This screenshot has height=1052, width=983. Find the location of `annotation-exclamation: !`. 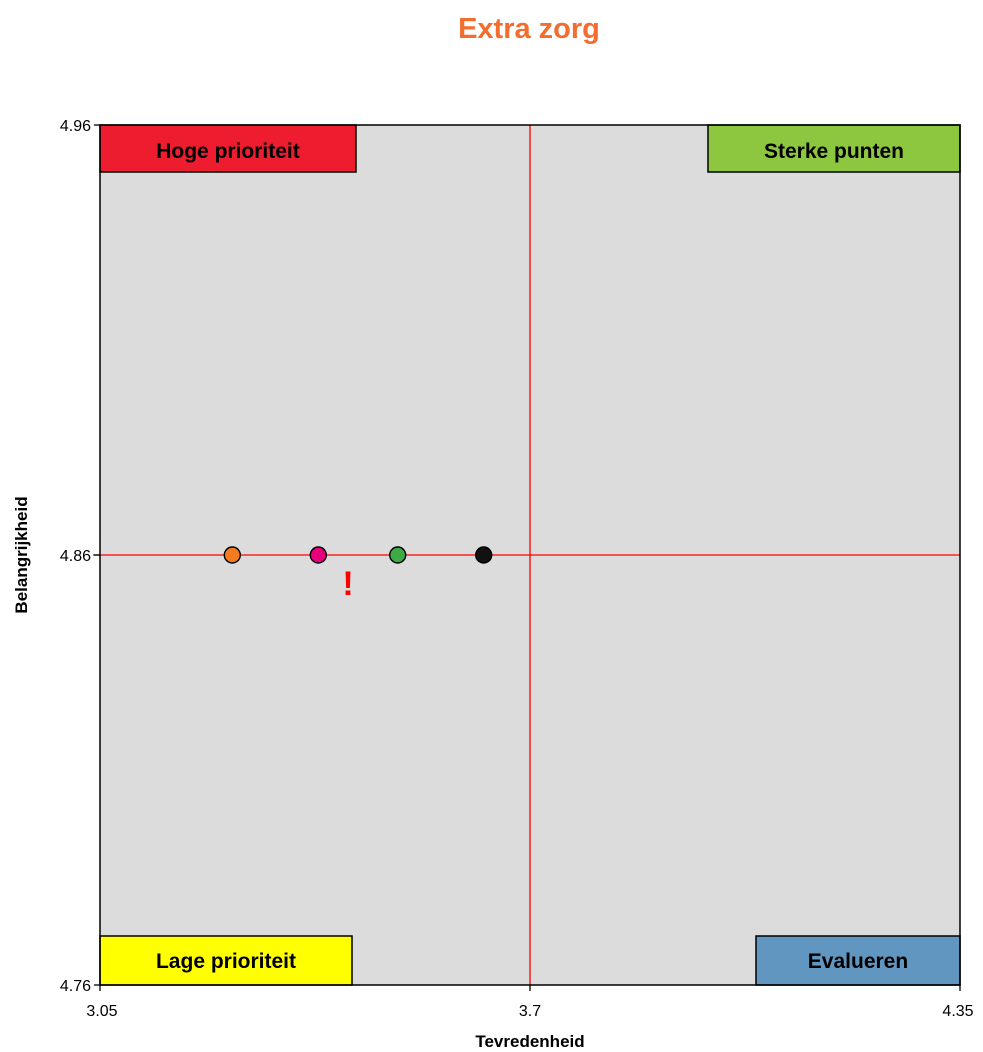

annotation-exclamation: ! is located at coordinates (347, 584).